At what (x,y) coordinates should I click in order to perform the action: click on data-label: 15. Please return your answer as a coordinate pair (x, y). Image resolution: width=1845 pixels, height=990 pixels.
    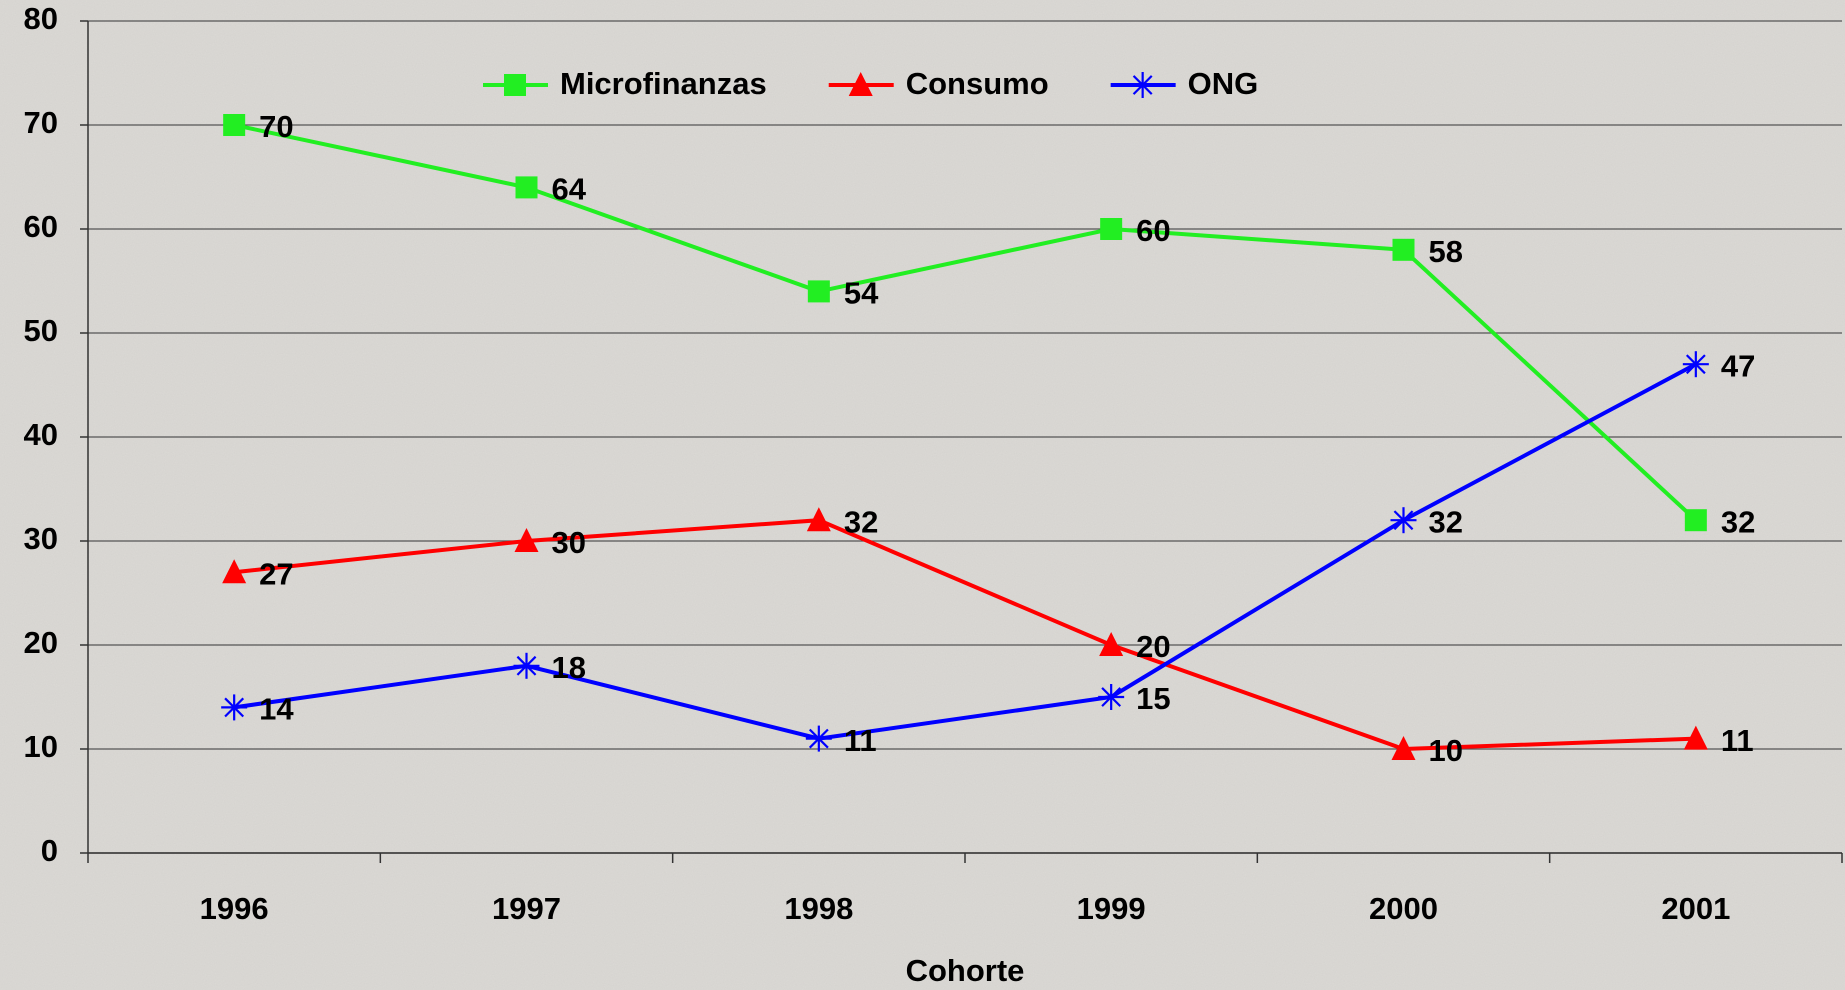
    Looking at the image, I should click on (1153, 698).